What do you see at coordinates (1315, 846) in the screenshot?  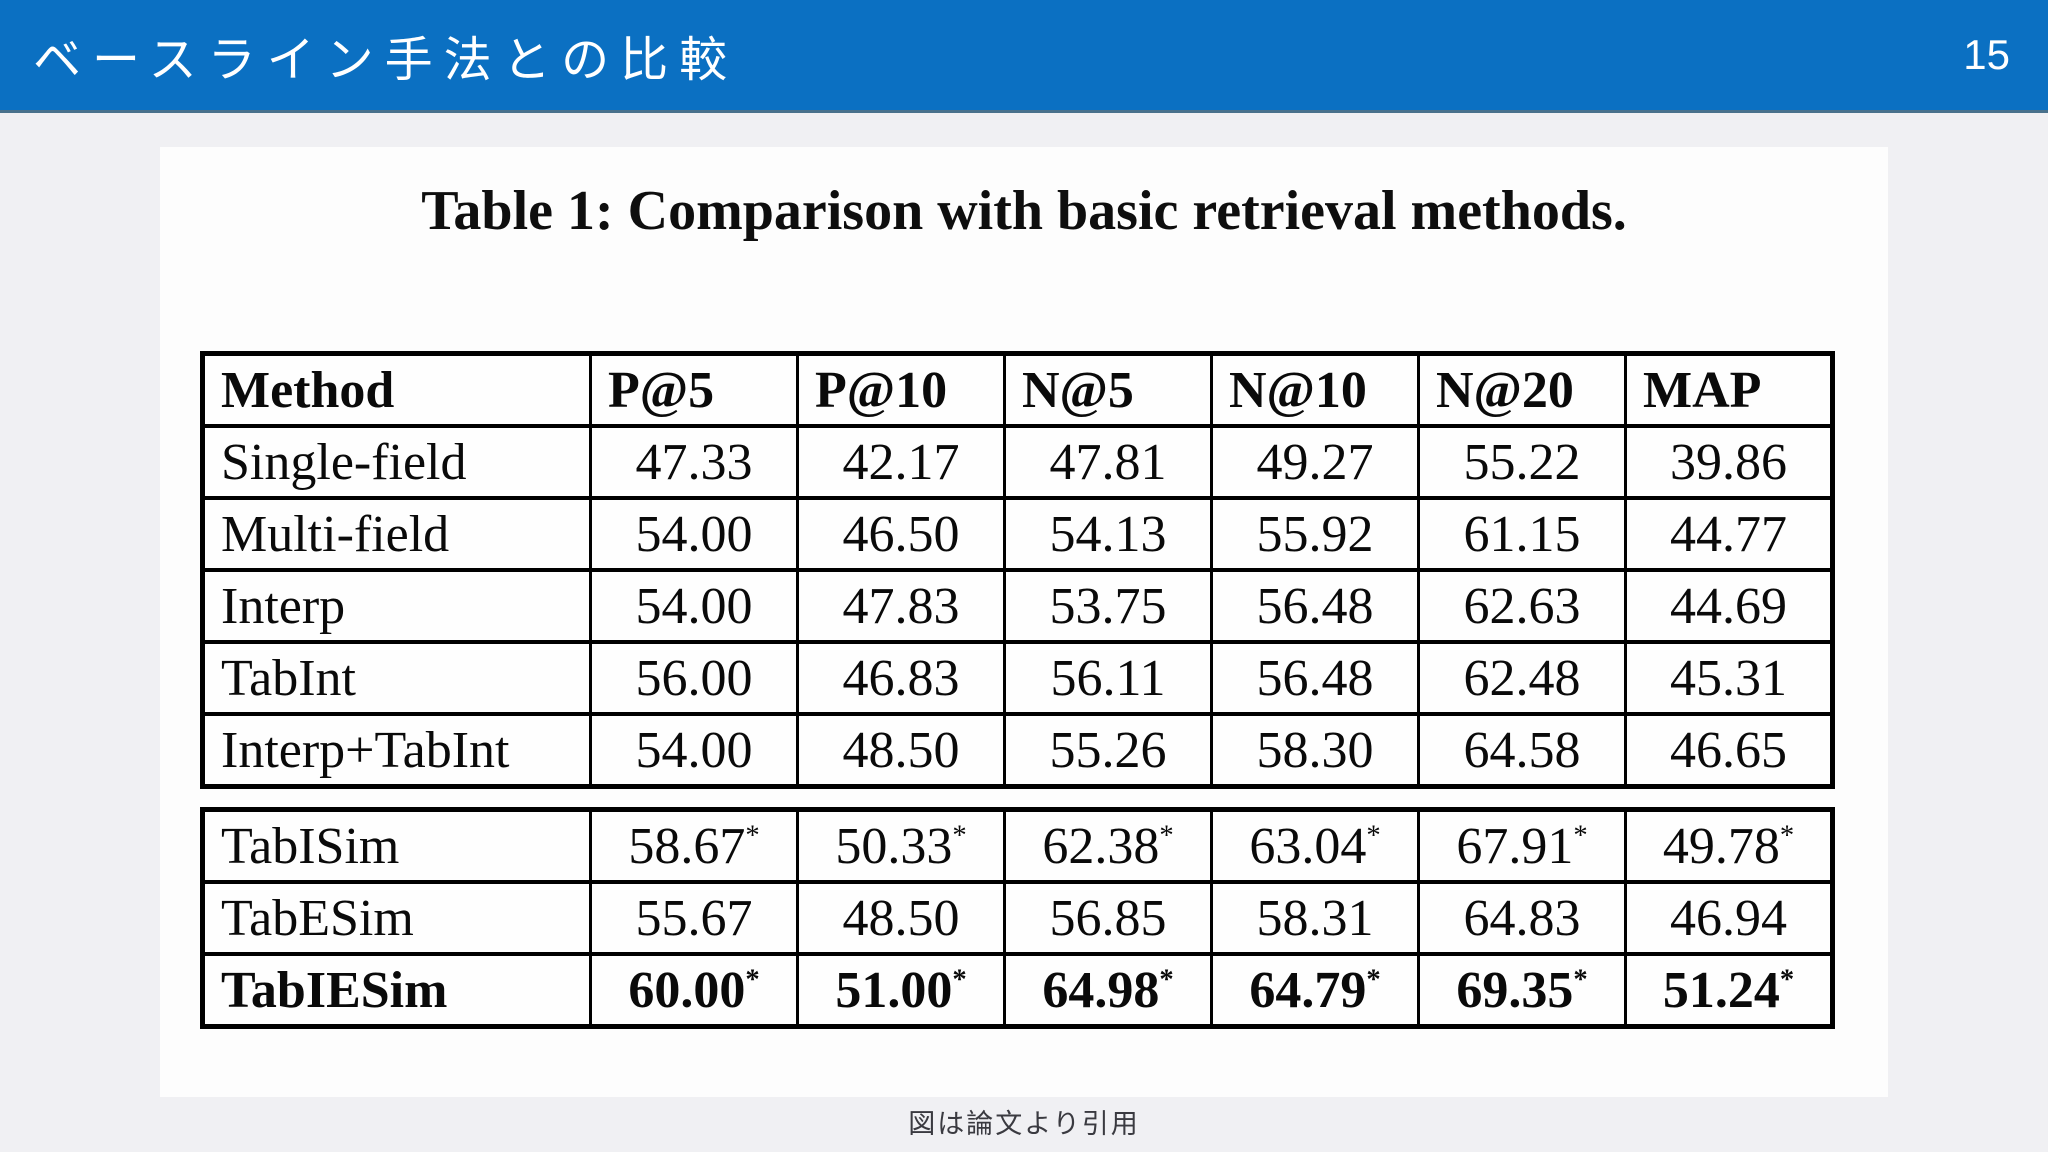 I see `value-cell: 63.04*` at bounding box center [1315, 846].